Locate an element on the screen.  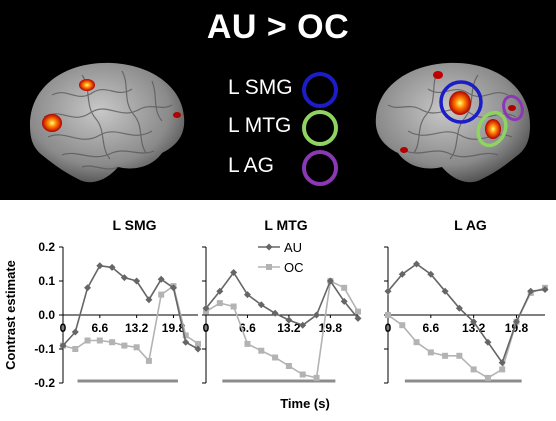
region-marker-ag is located at coordinates (320, 168).